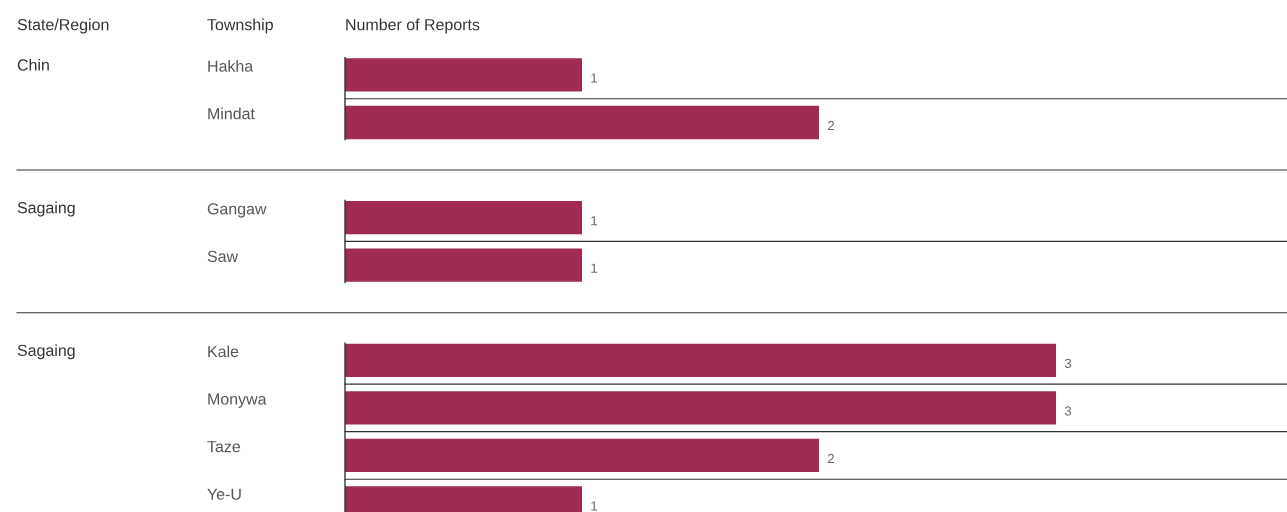 The image size is (1287, 512). What do you see at coordinates (237, 210) in the screenshot?
I see `y-tick-label: Gangaw` at bounding box center [237, 210].